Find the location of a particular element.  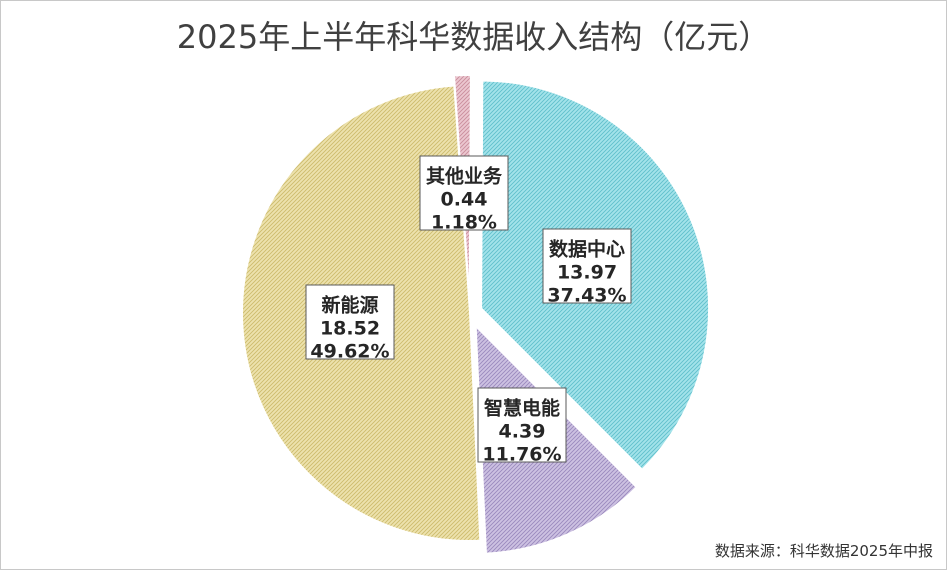

slice-name-label: 新能源 is located at coordinates (349, 305).